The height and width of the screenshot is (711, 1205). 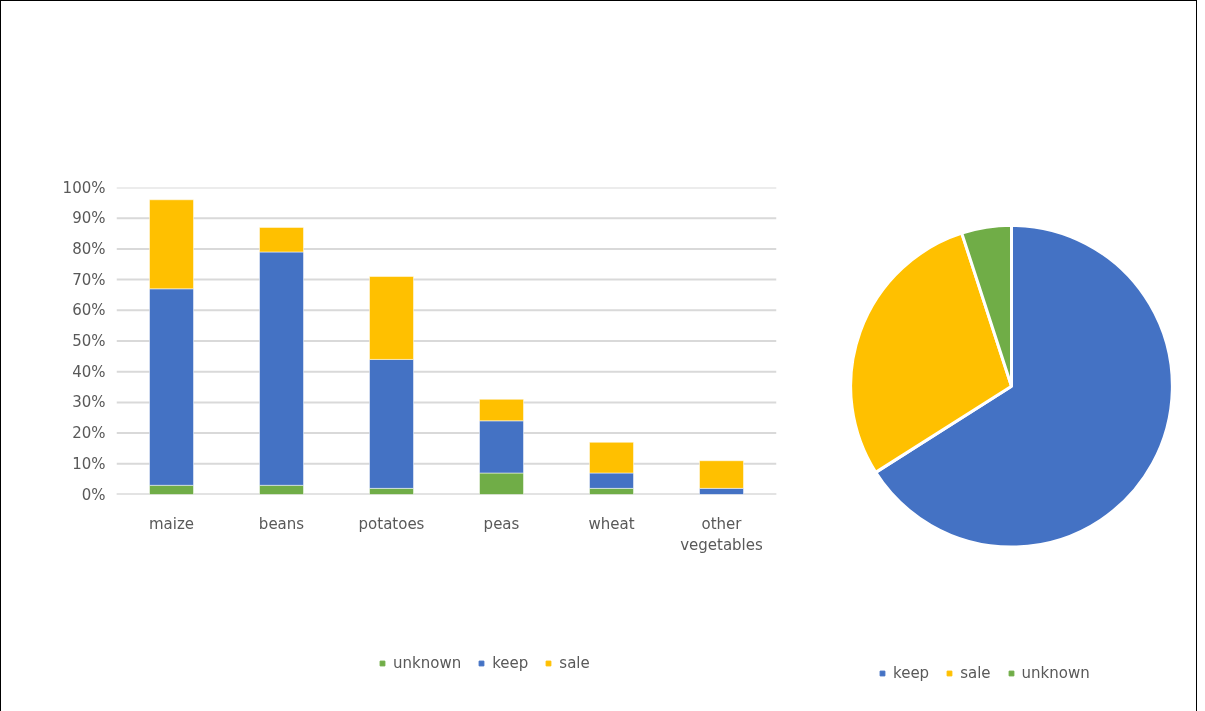 I want to click on y-tick-label: 70%, so click(x=89, y=279).